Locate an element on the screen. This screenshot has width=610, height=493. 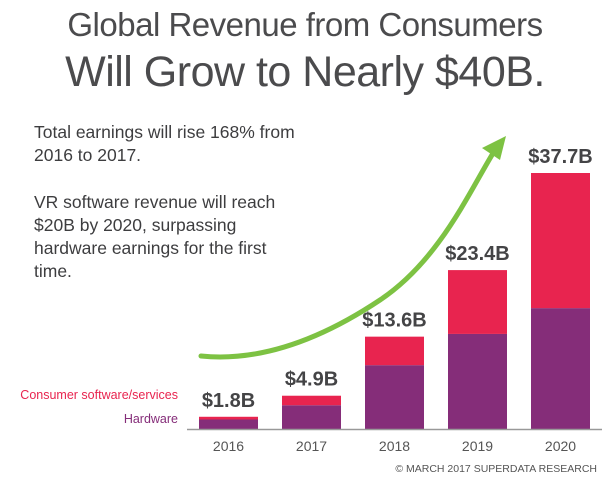
legend-software: Consumer software/services is located at coordinates (99, 395).